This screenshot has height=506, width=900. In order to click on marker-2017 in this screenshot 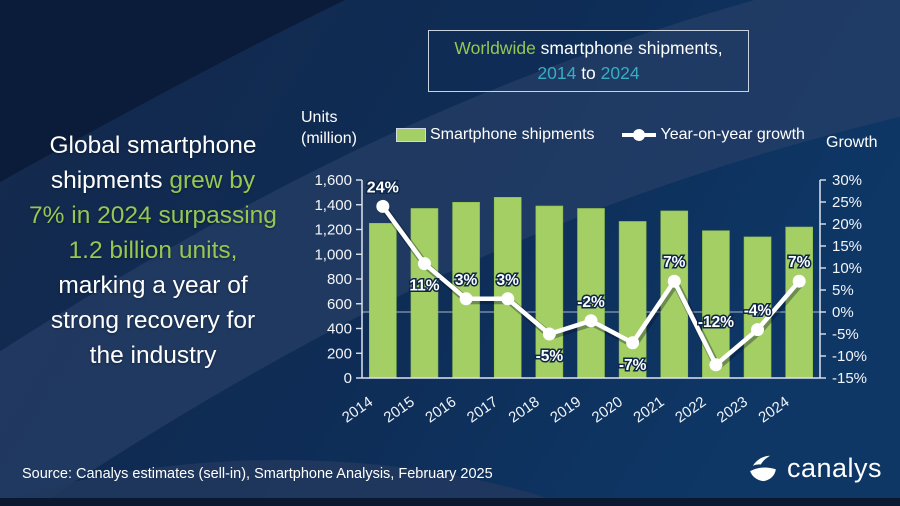, I will do `click(508, 299)`.